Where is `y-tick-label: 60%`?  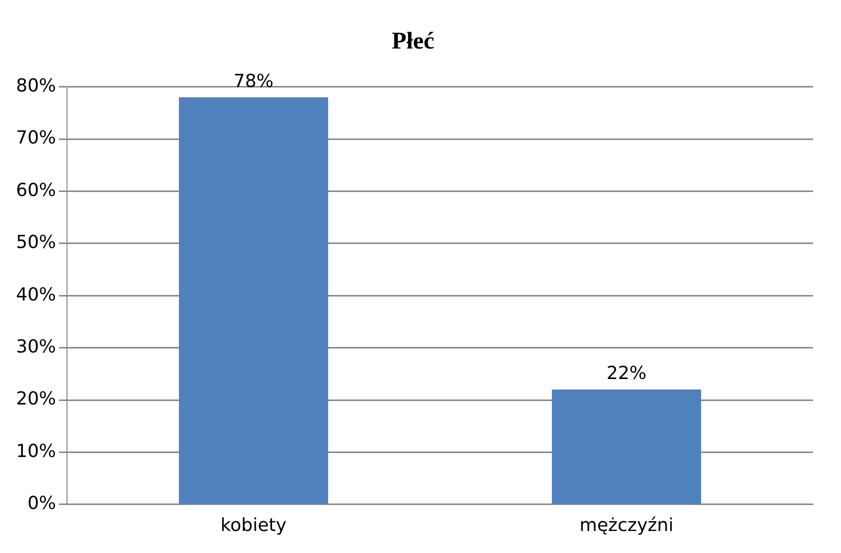 y-tick-label: 60% is located at coordinates (36, 190).